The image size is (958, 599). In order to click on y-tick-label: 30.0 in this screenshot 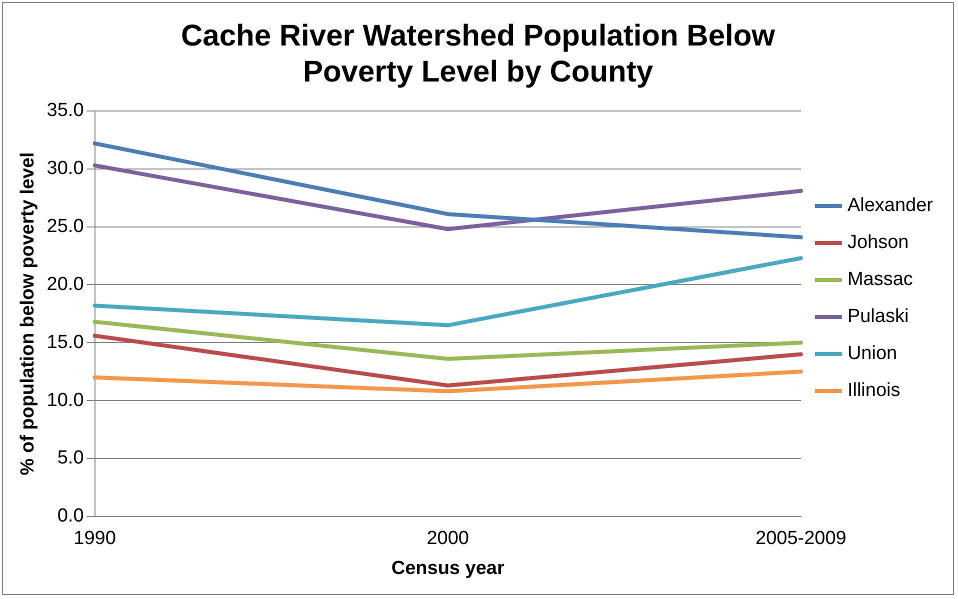, I will do `click(65, 169)`.